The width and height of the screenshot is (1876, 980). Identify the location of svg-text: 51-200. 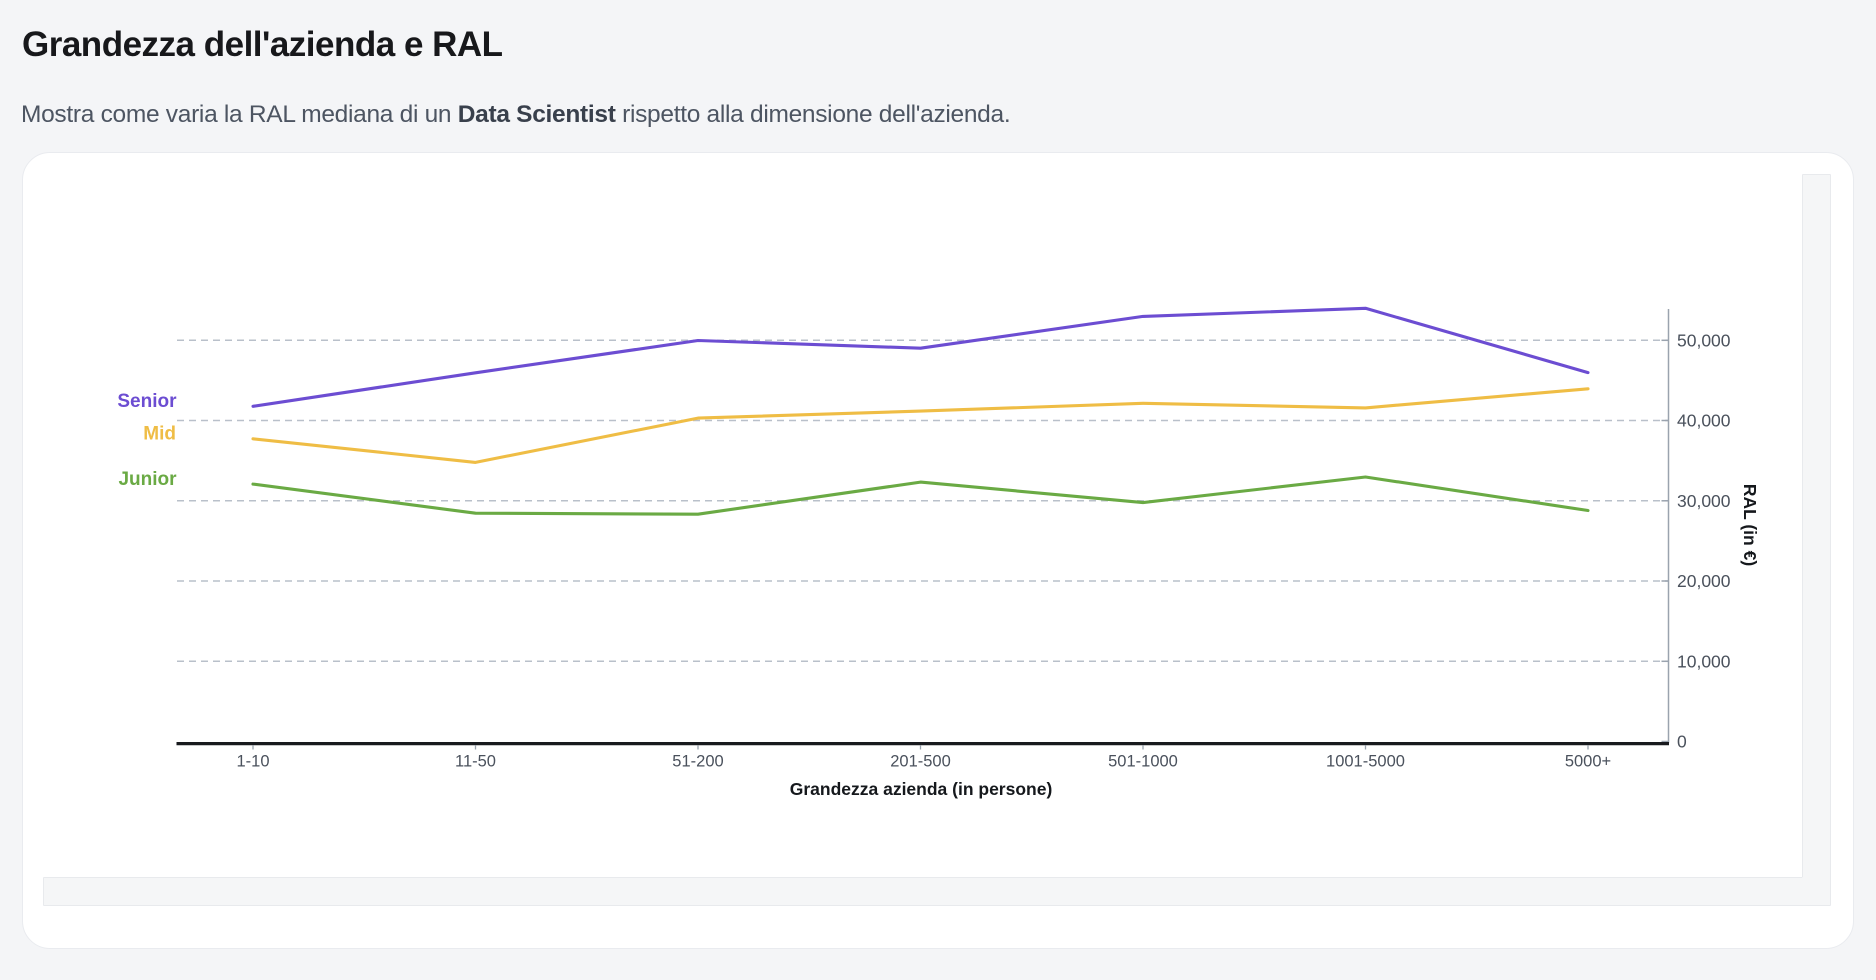
(697, 762).